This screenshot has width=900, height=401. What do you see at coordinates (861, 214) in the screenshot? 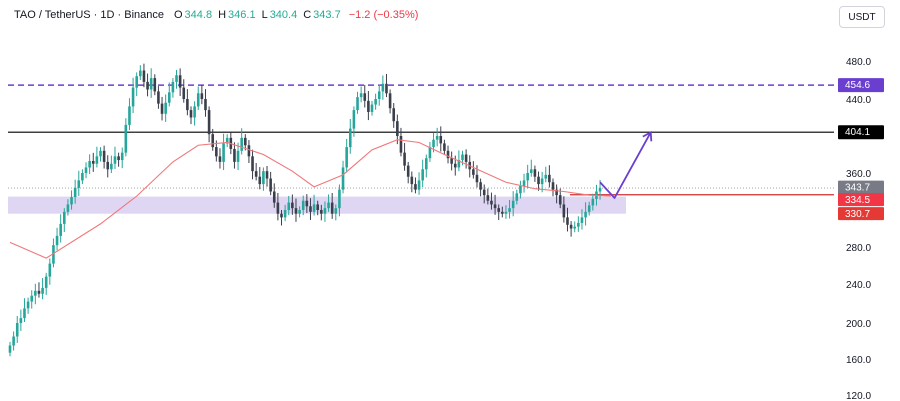
I see `low-tag` at bounding box center [861, 214].